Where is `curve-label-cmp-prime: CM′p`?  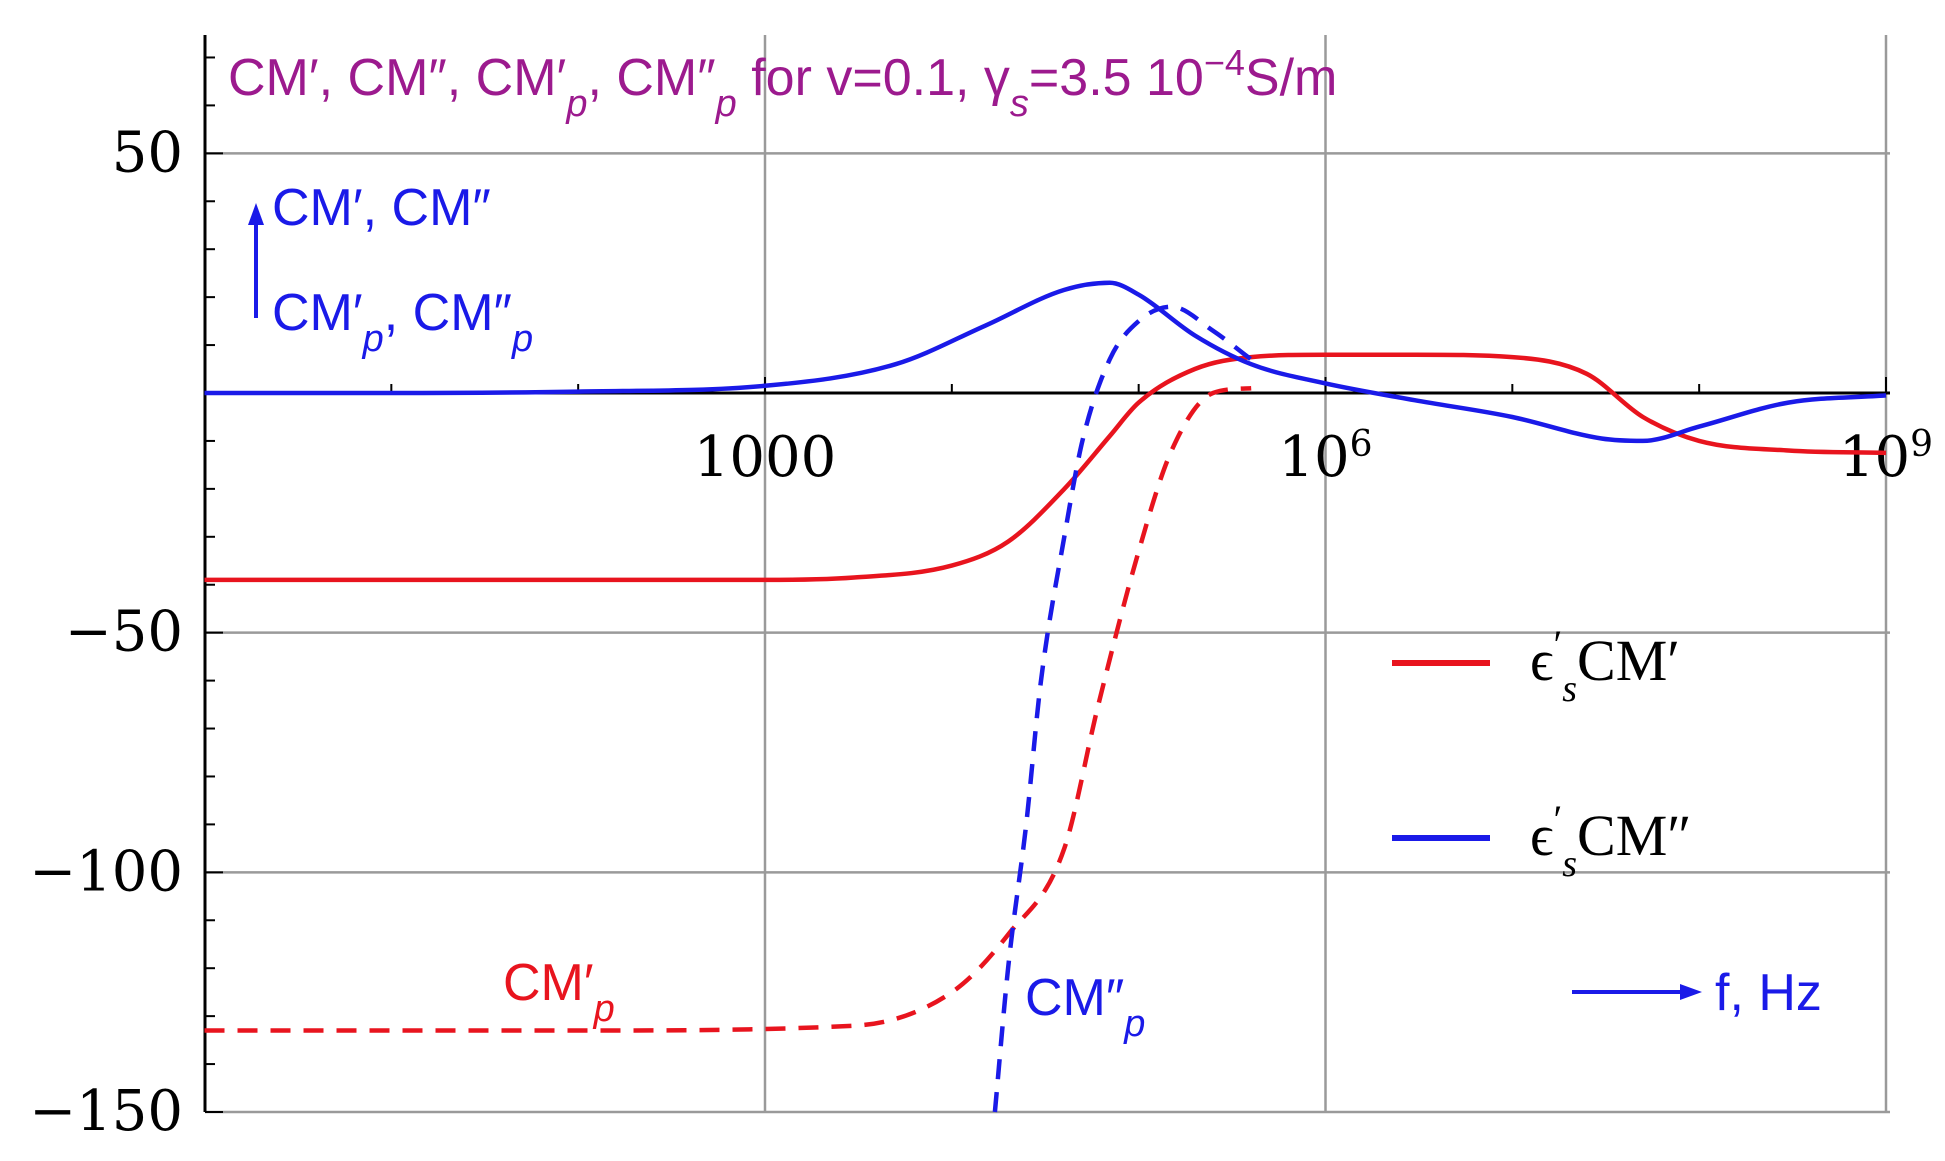 curve-label-cmp-prime: CM′p is located at coordinates (559, 992).